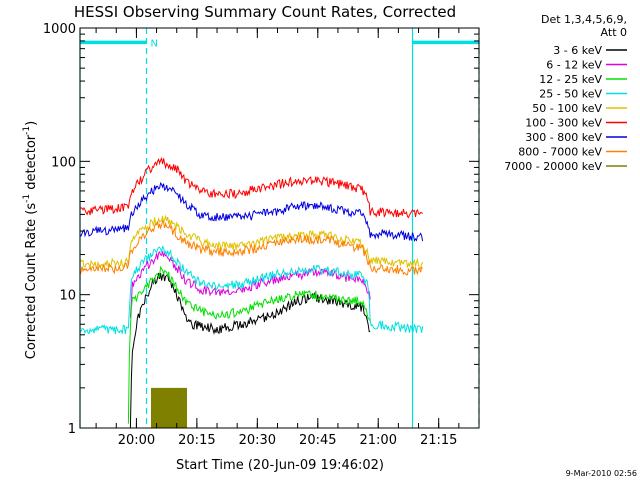 Image resolution: width=640 pixels, height=480 pixels. Describe the element at coordinates (317, 440) in the screenshot. I see `x-tick-label: 20:45` at that location.